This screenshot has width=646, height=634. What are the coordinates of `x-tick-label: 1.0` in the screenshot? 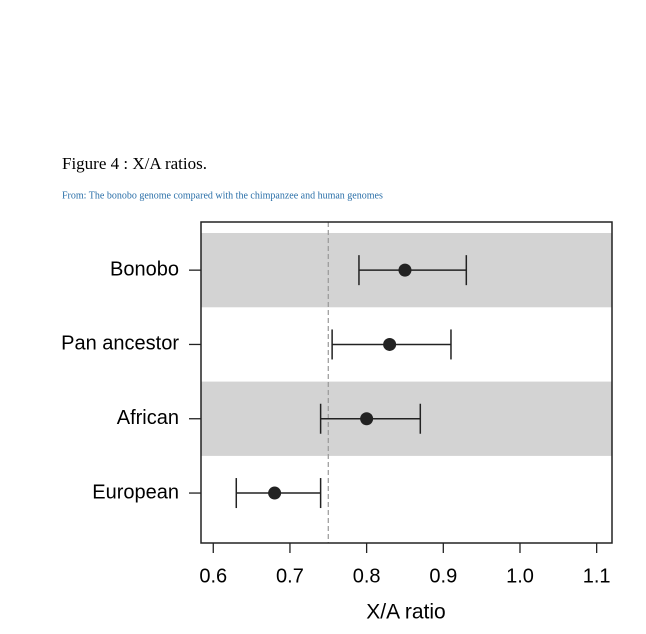 It's located at (520, 576).